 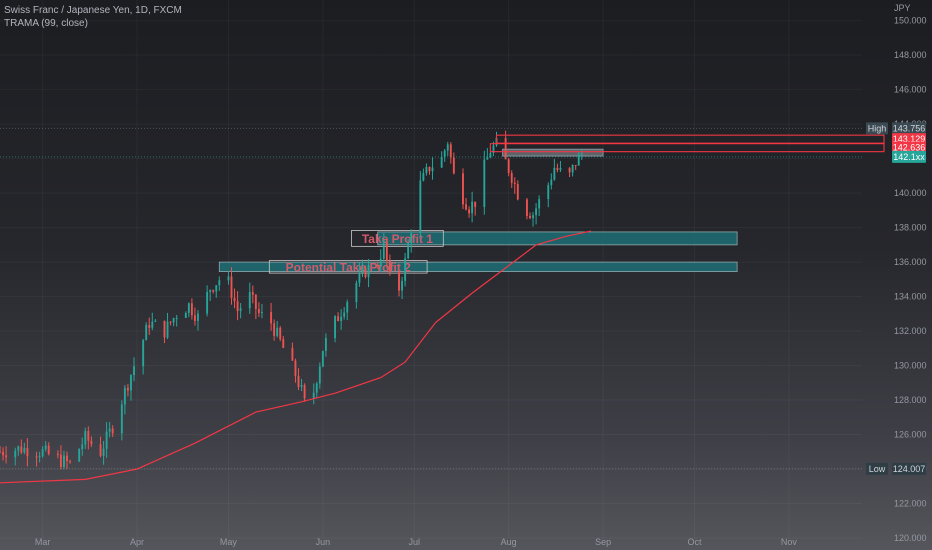 What do you see at coordinates (910, 400) in the screenshot?
I see `y-tick-label: 128.000` at bounding box center [910, 400].